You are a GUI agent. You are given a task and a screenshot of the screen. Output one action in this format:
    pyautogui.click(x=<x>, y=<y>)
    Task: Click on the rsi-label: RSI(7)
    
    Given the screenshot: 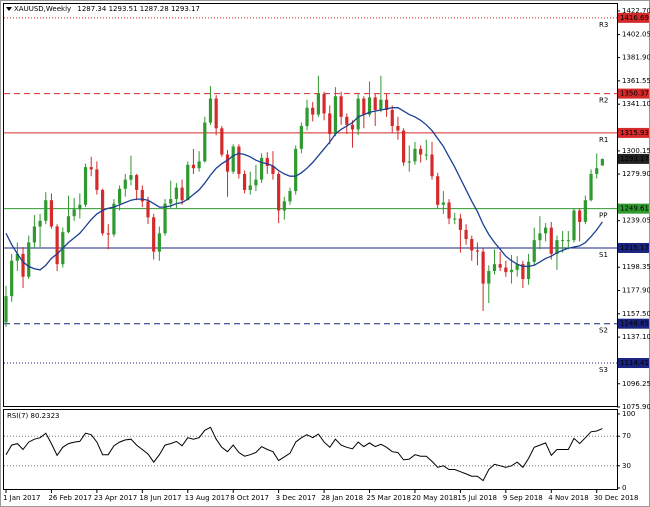 What is the action you would take?
    pyautogui.click(x=18, y=416)
    